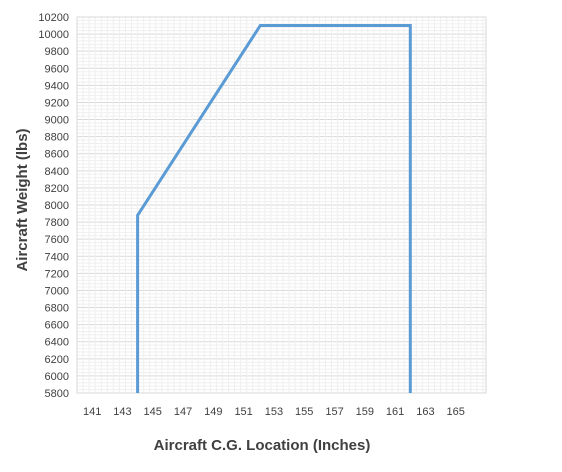  Describe the element at coordinates (57, 69) in the screenshot. I see `y-tick-label: 9600` at that location.